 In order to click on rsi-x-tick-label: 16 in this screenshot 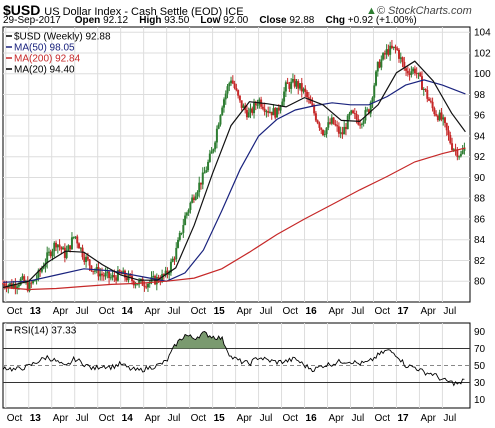, I will do `click(312, 418)`.